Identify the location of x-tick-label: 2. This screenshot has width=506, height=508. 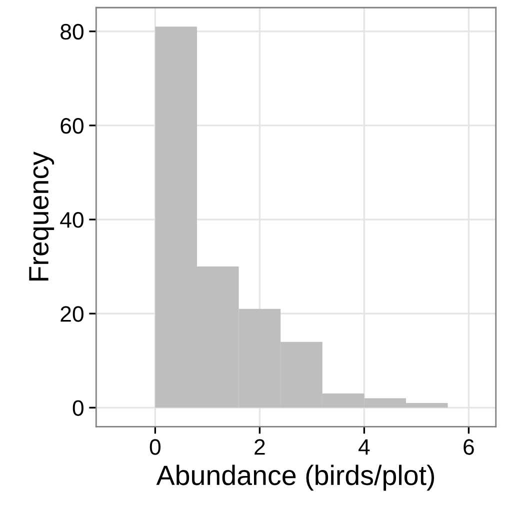
(259, 447).